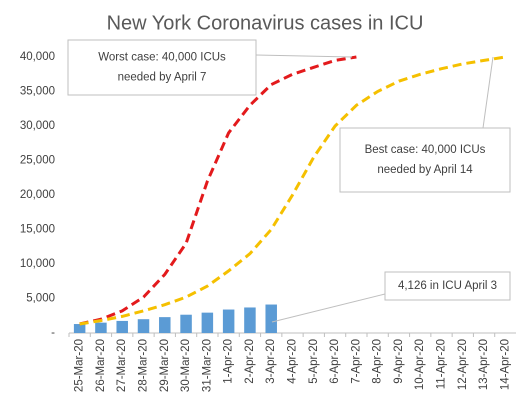  Describe the element at coordinates (425, 170) in the screenshot. I see `annotation: needed by April 14` at that location.